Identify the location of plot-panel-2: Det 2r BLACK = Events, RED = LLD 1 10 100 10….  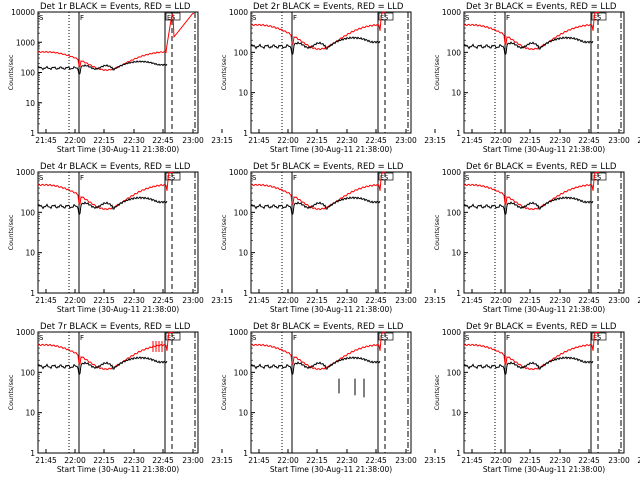
(333, 78).